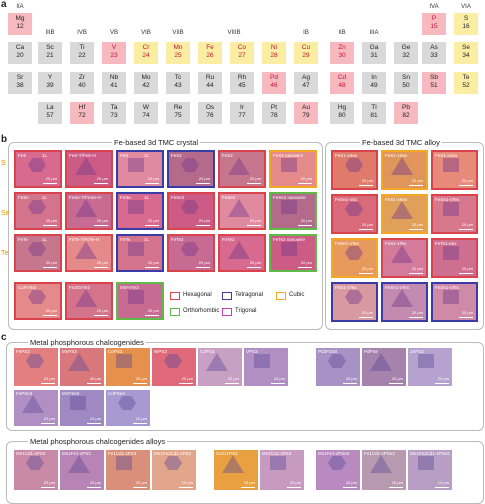 The height and width of the screenshot is (504, 485). Describe the element at coordinates (85, 197) in the screenshot. I see `tile-label: FeSe-T/FeSe-H` at that location.